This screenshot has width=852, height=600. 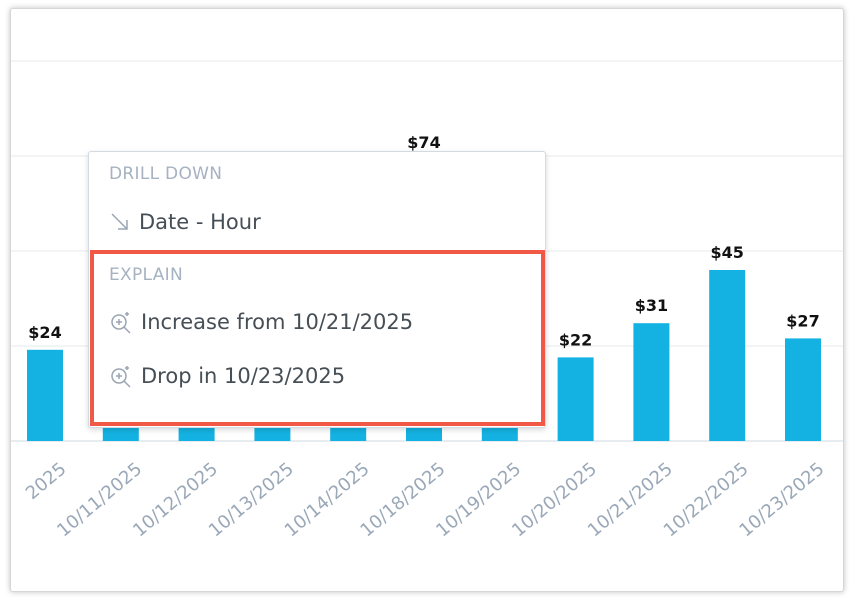 I want to click on value-label: $27, so click(x=802, y=320).